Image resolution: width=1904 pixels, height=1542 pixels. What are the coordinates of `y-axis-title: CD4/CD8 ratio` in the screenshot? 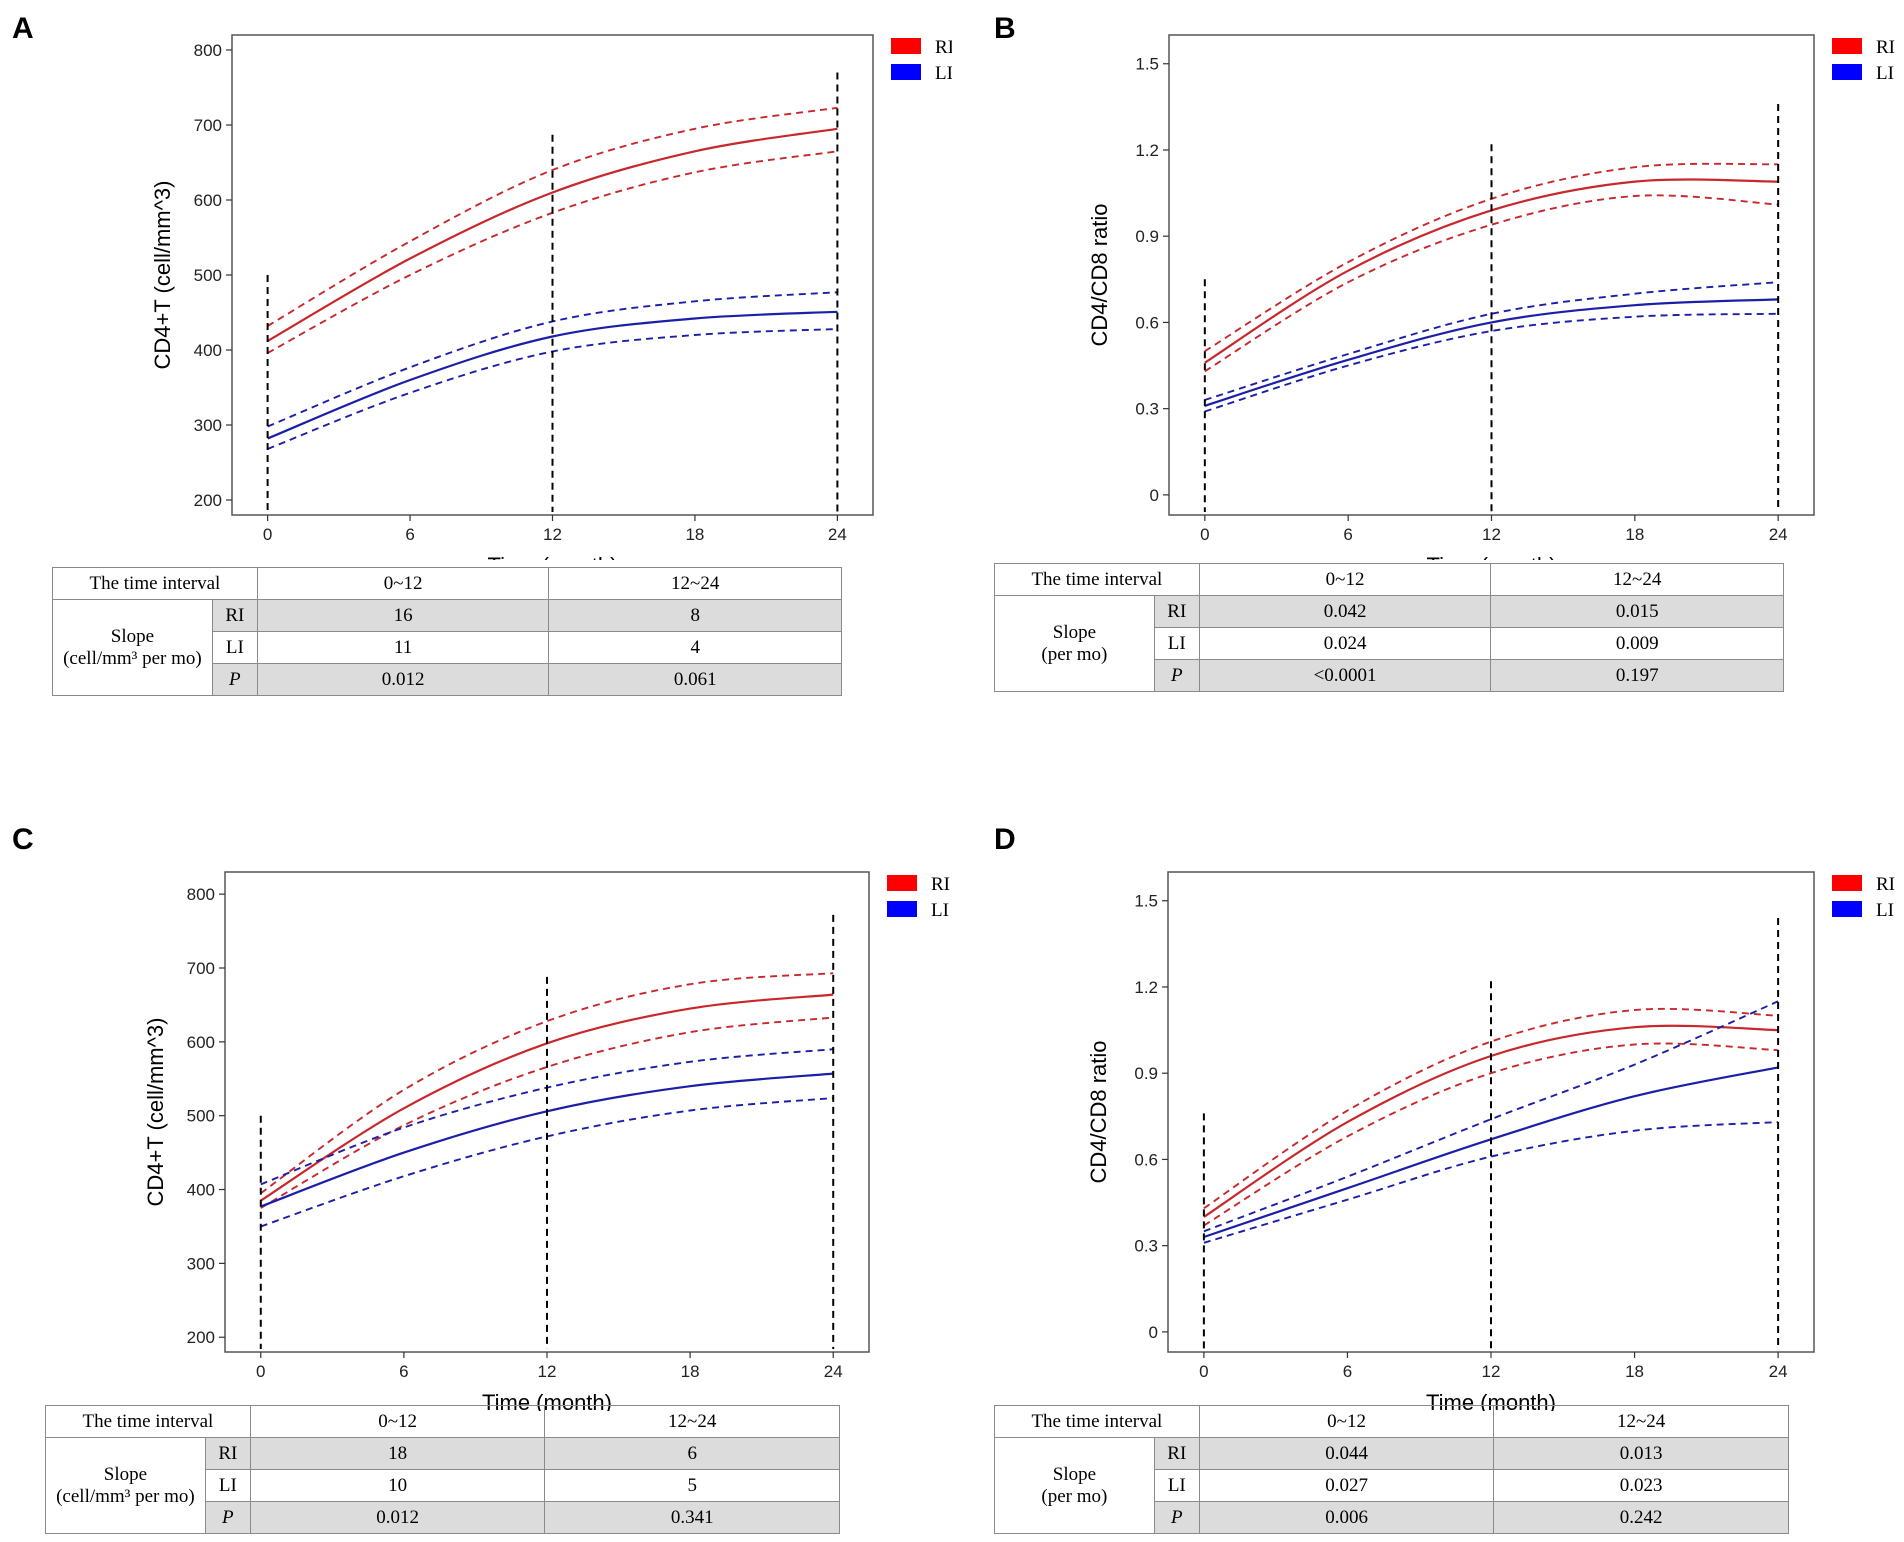 It's located at (1098, 1111).